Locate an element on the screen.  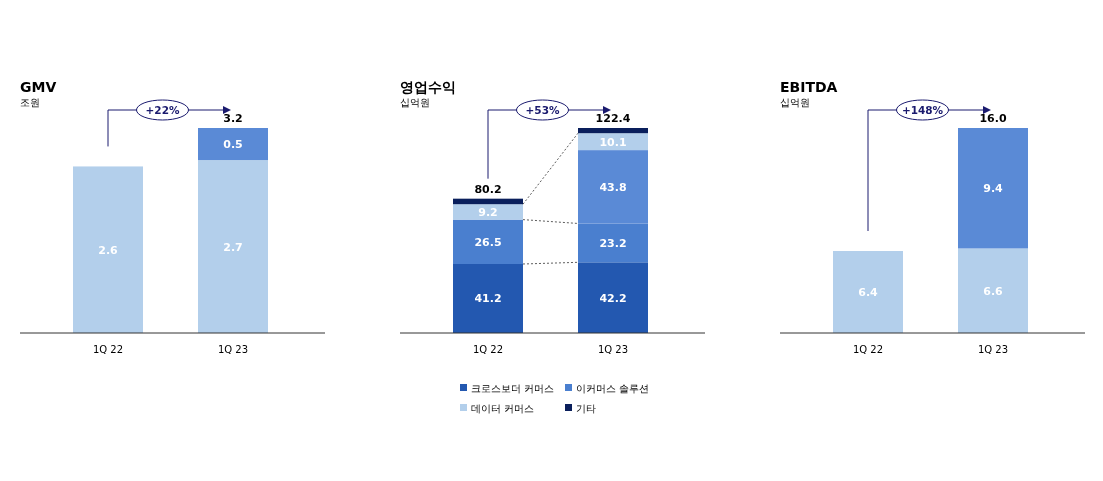
data-label: 6.4 is located at coordinates (868, 292).